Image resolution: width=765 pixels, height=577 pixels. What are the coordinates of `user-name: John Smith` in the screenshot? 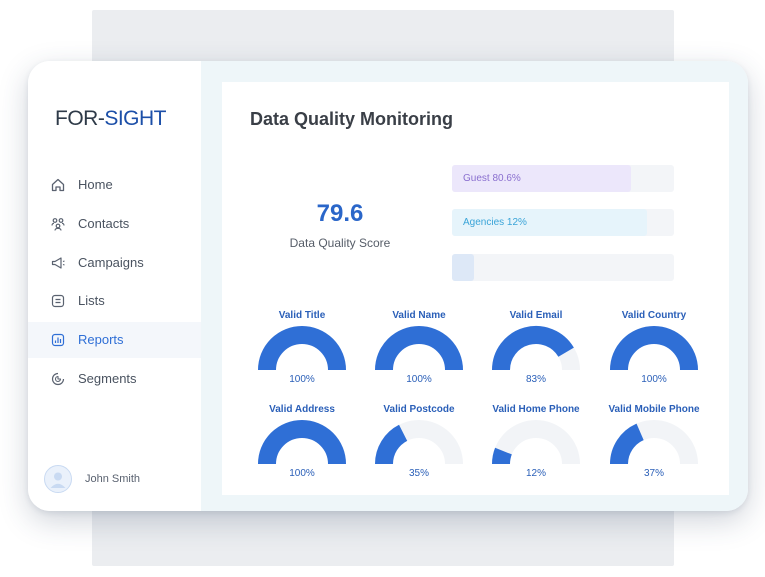 It's located at (113, 479).